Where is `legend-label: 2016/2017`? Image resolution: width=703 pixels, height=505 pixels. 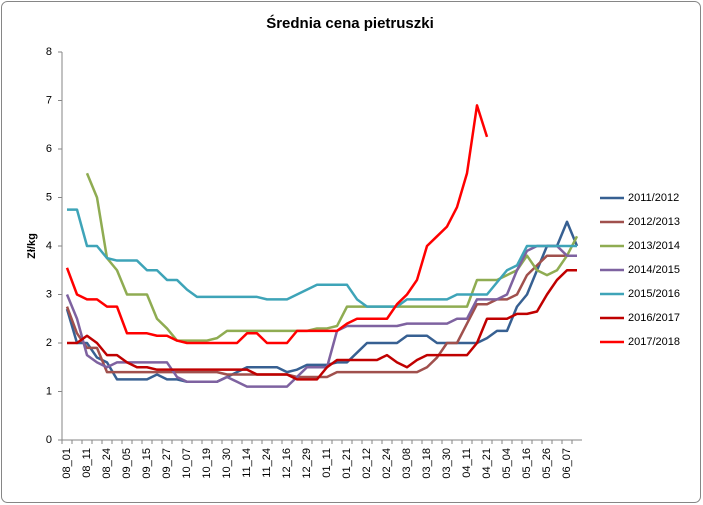
legend-label: 2016/2017 is located at coordinates (654, 318).